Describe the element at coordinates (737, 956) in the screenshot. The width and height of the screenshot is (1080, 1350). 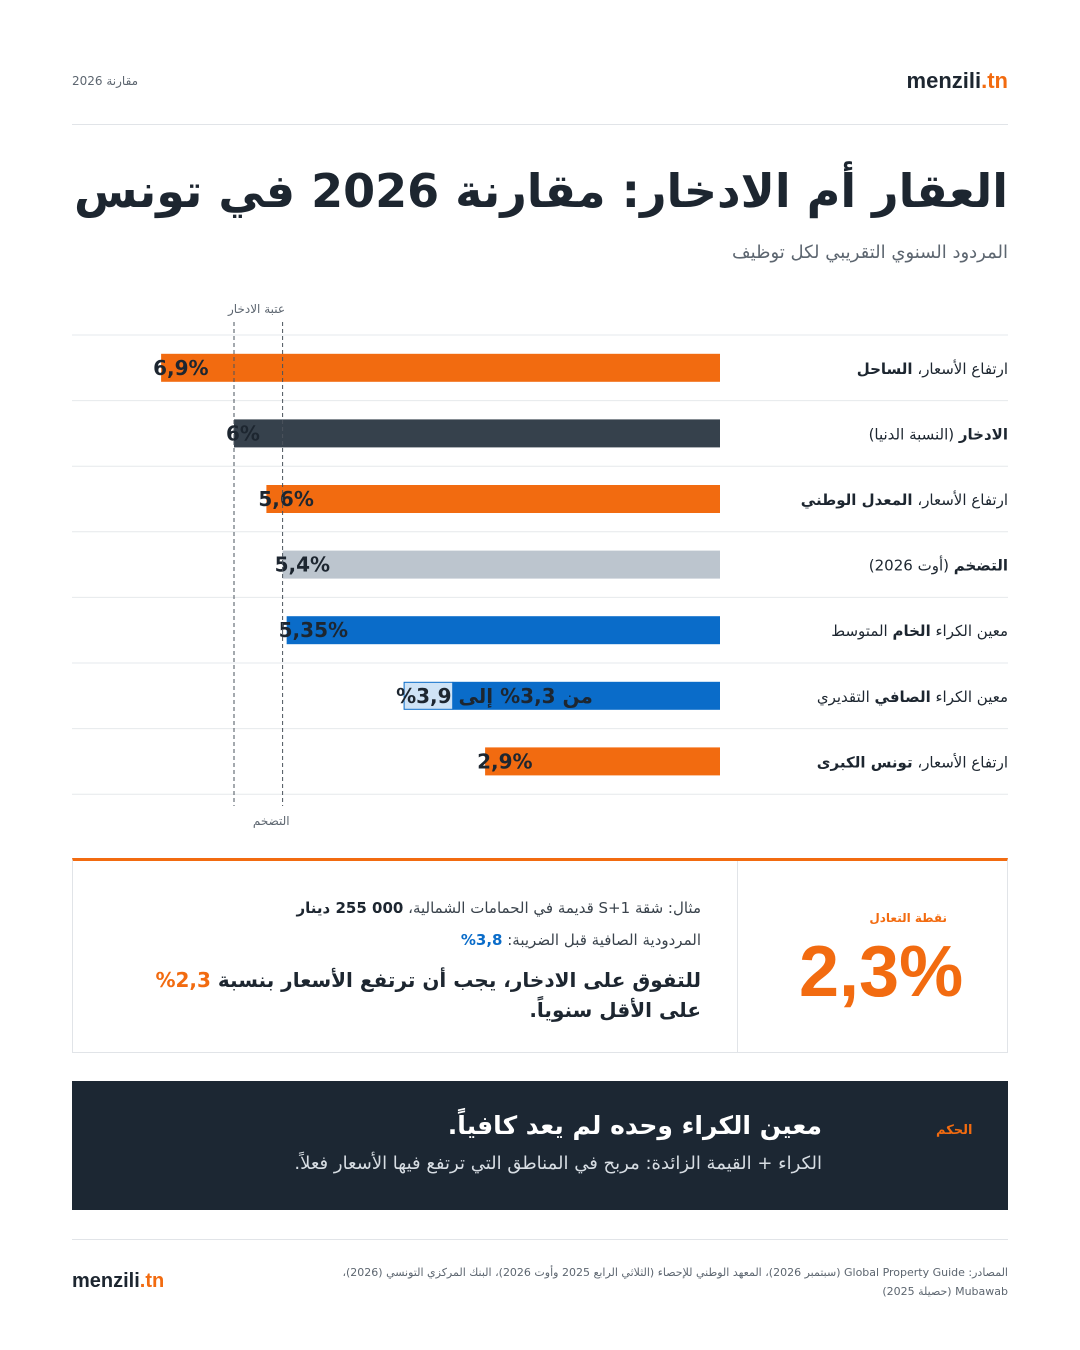
I see `breakeven-divider` at that location.